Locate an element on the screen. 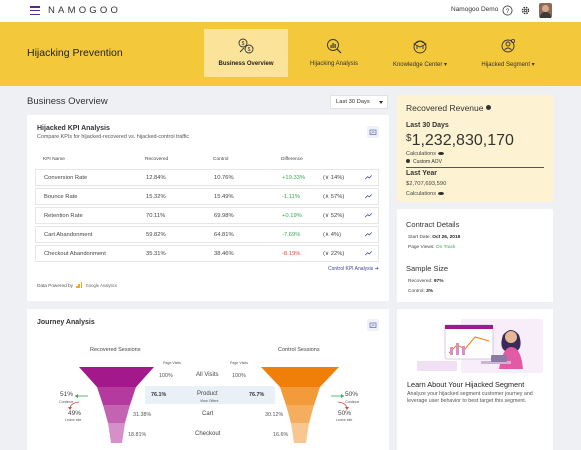  right-continue-label: Continue is located at coordinates (352, 402).